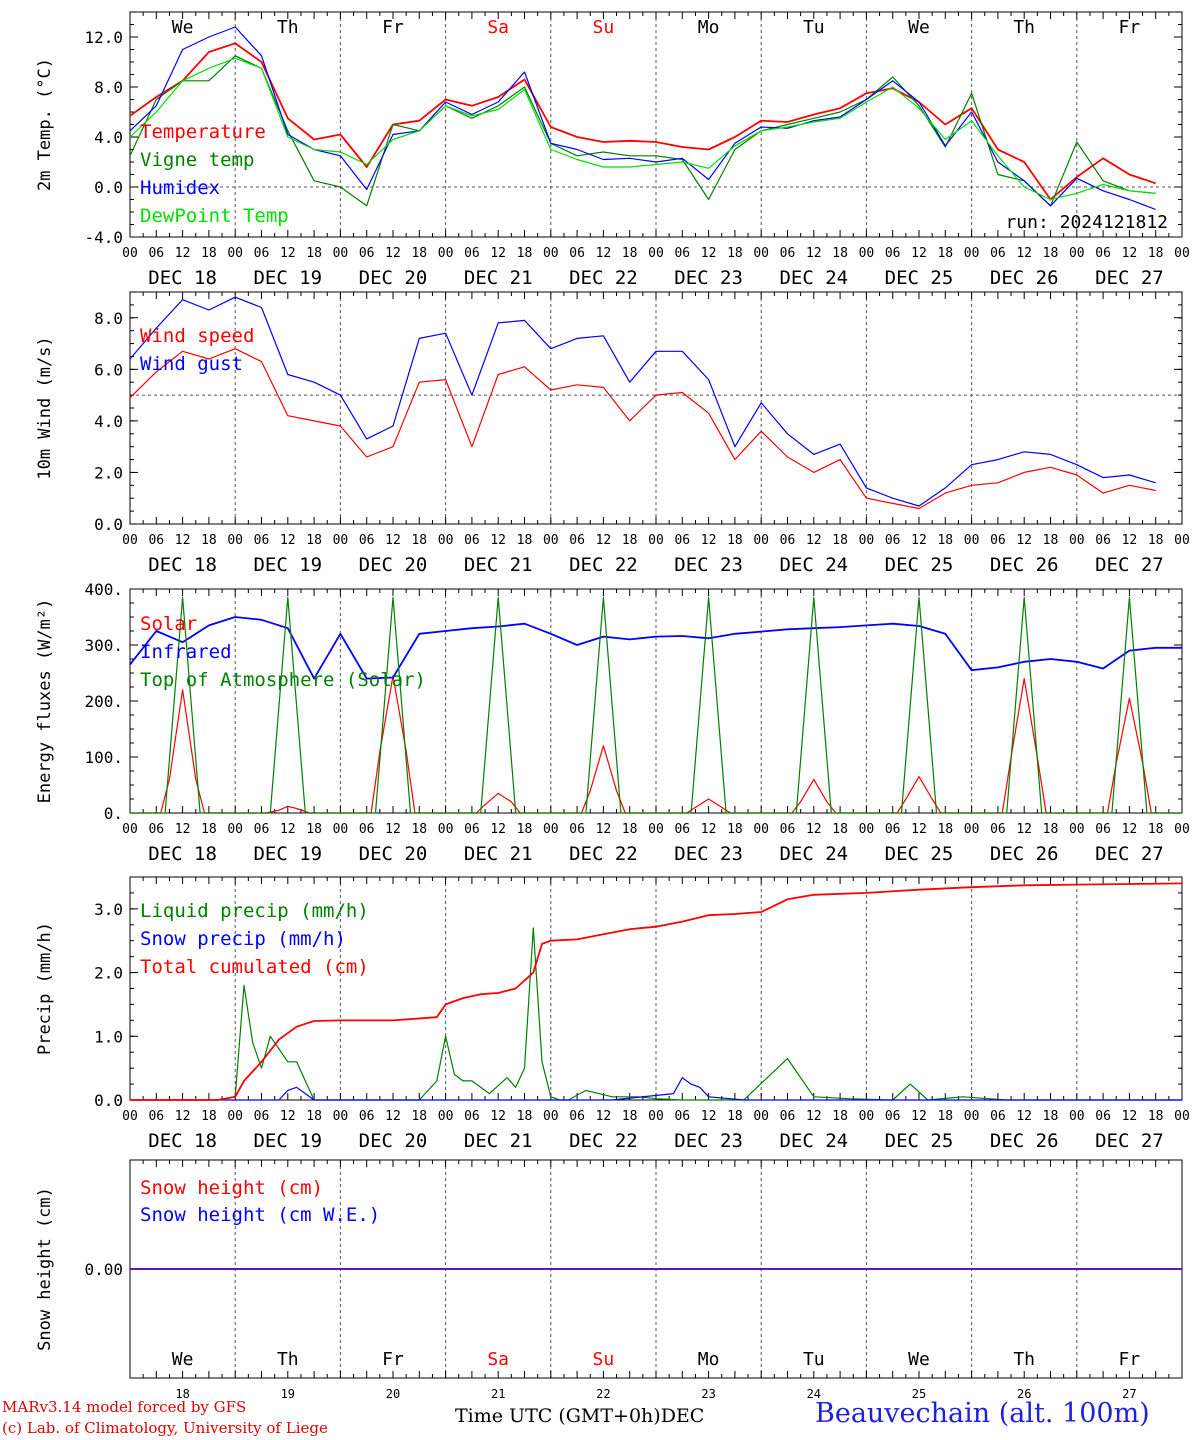  What do you see at coordinates (604, 27) in the screenshot?
I see `day-name: Su` at bounding box center [604, 27].